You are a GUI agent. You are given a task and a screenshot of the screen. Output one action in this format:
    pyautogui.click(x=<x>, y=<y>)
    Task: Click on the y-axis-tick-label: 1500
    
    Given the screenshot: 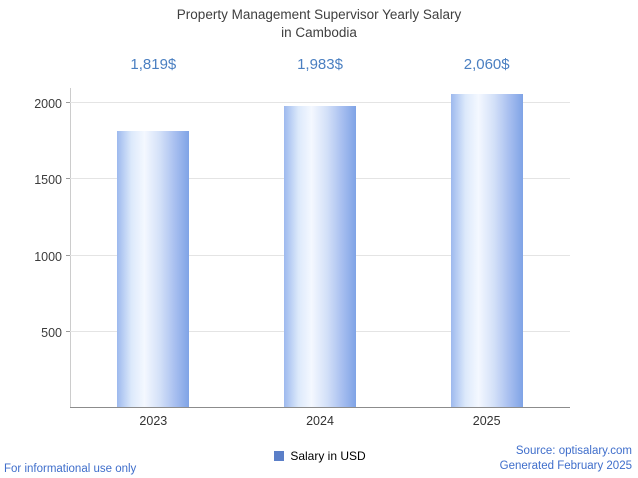 What is the action you would take?
    pyautogui.click(x=48, y=180)
    